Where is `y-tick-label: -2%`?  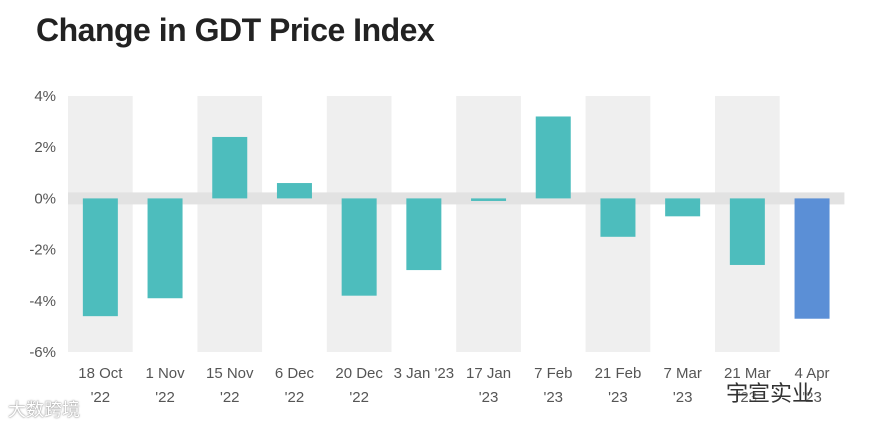
y-tick-label: -2% is located at coordinates (42, 250).